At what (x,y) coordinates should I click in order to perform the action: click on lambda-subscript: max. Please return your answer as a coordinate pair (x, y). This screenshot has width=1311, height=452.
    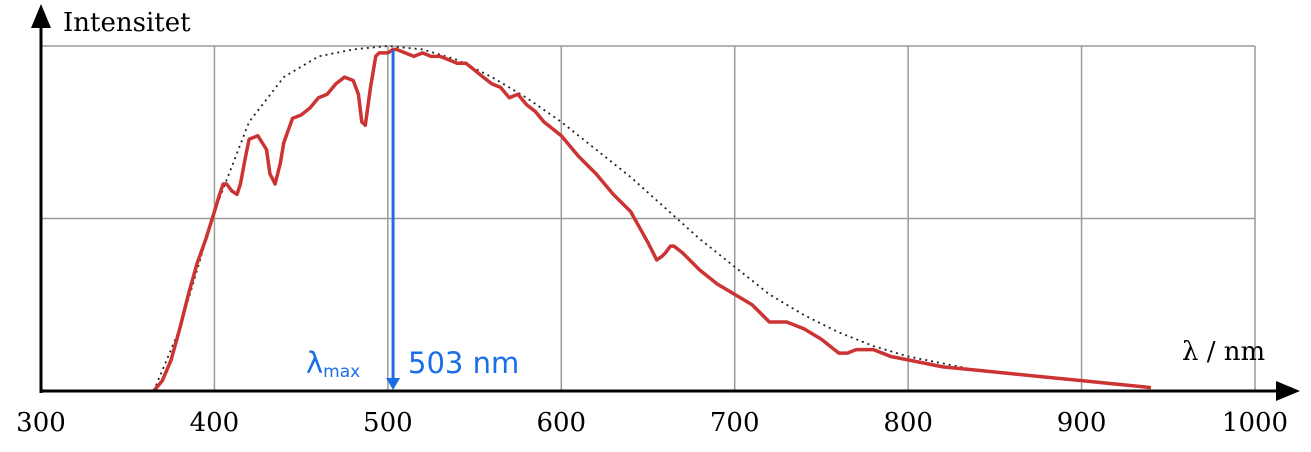
    Looking at the image, I should click on (341, 372).